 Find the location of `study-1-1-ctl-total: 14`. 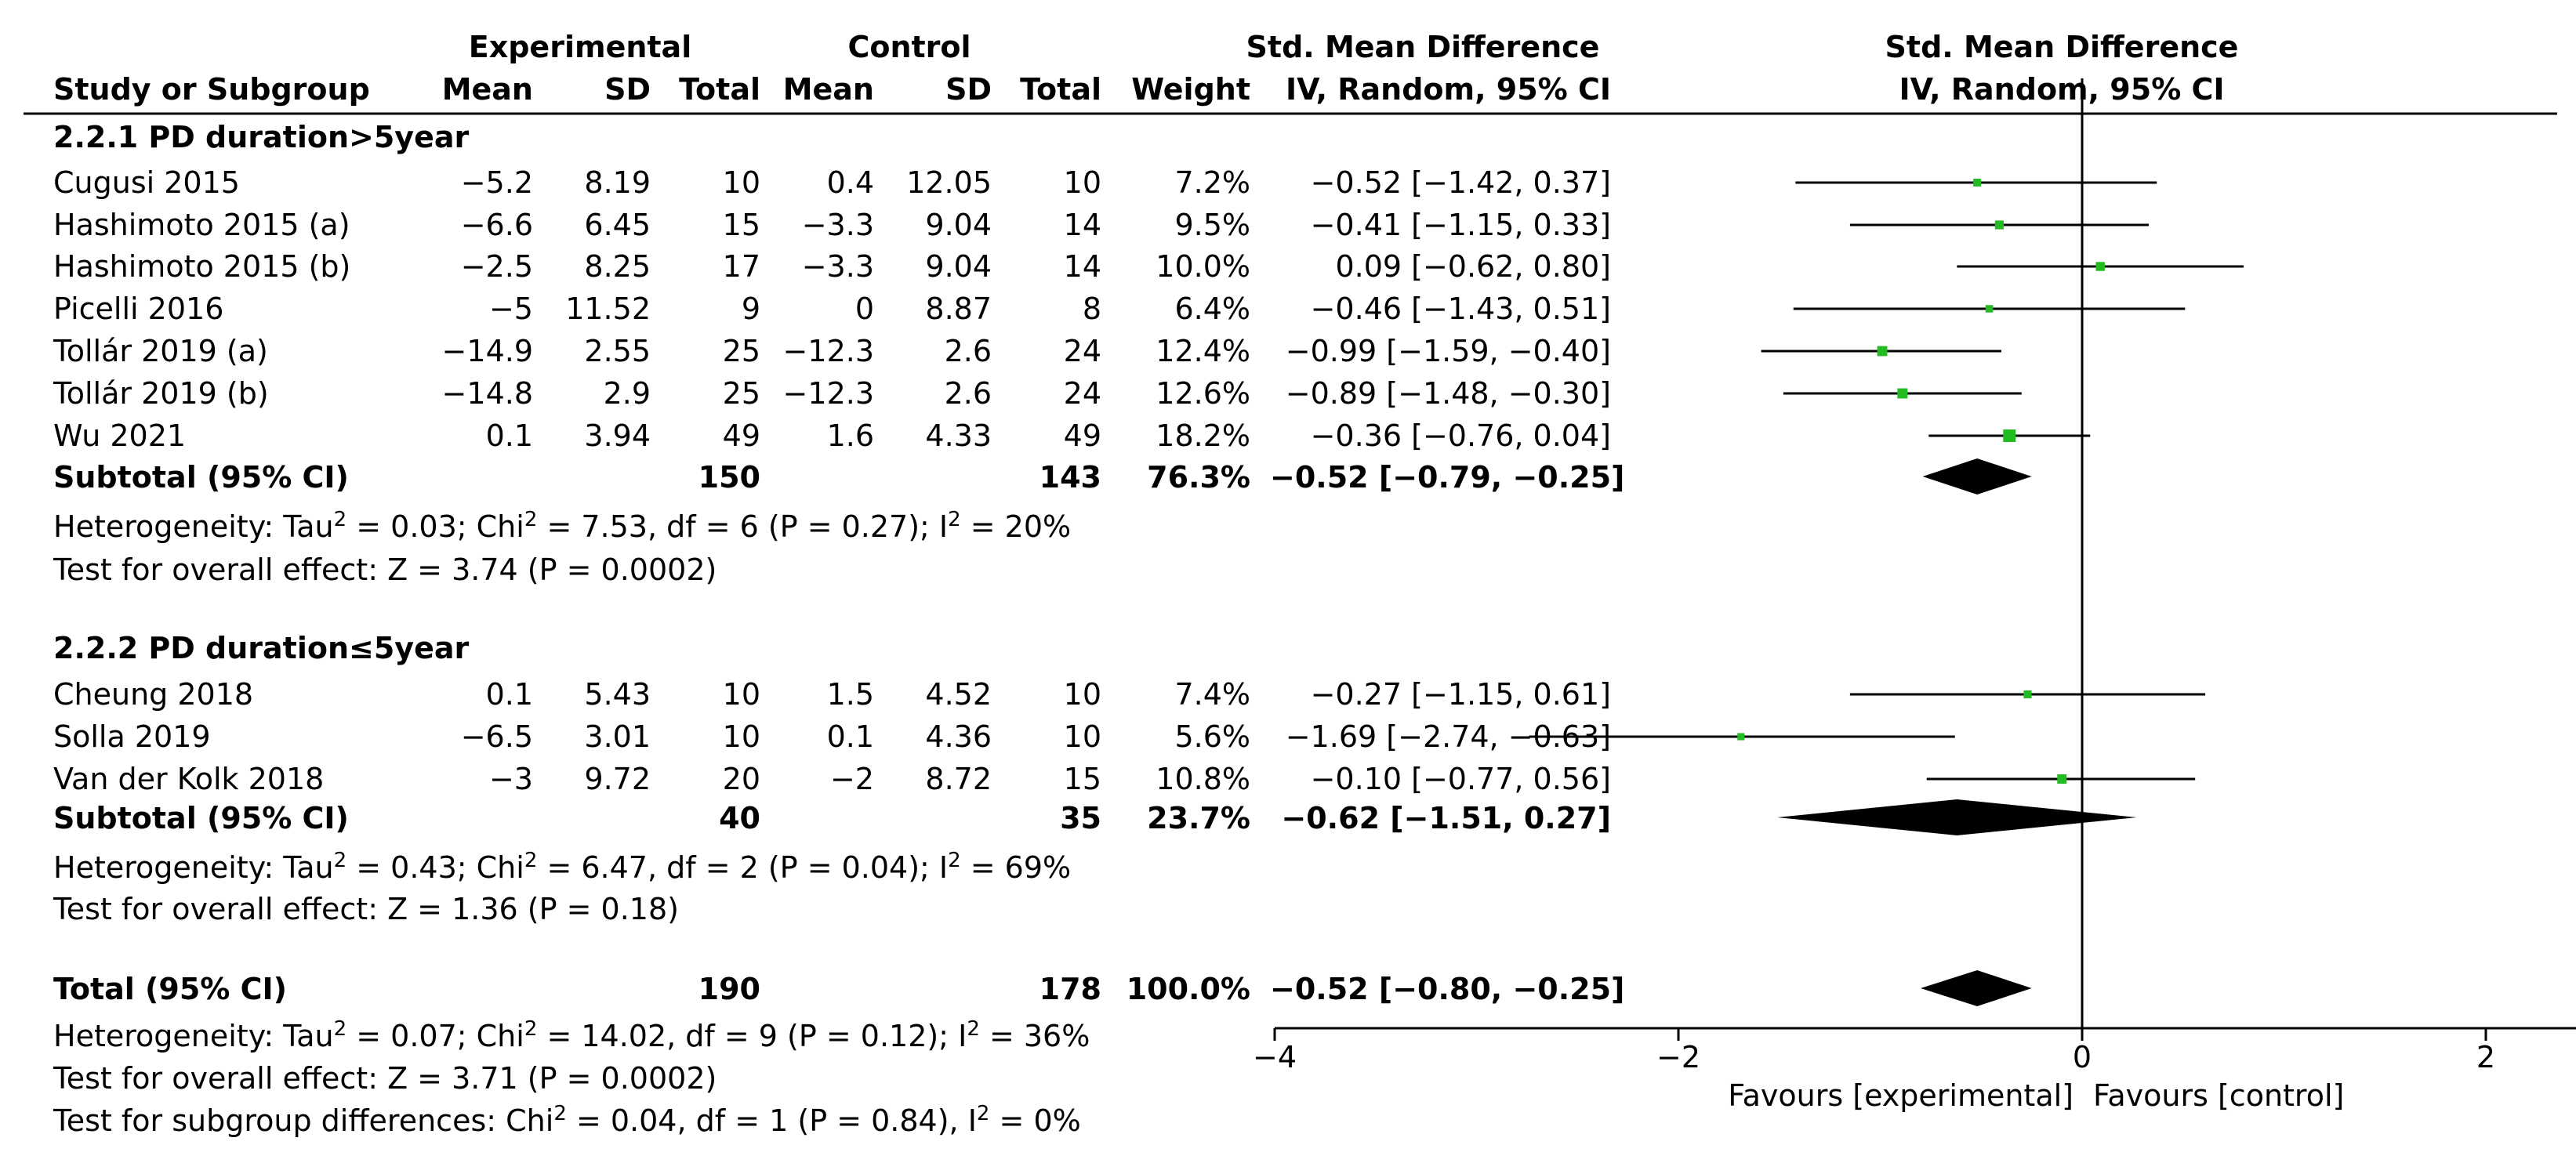

study-1-1-ctl-total: 14 is located at coordinates (1082, 225).